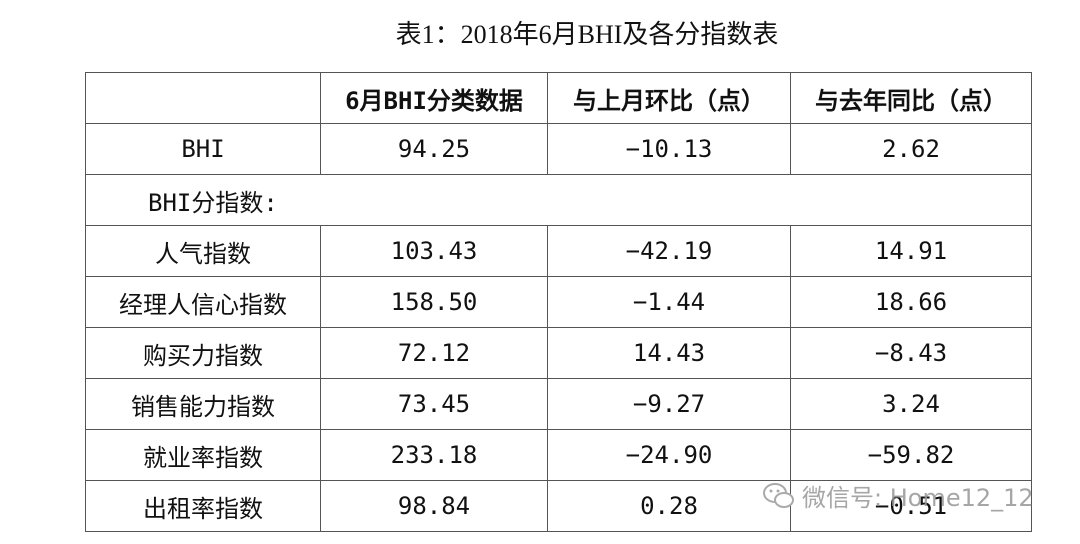 Image resolution: width=1080 pixels, height=544 pixels. I want to click on table-row: 人气指数 103.43 −42.19 14.91, so click(558, 251).